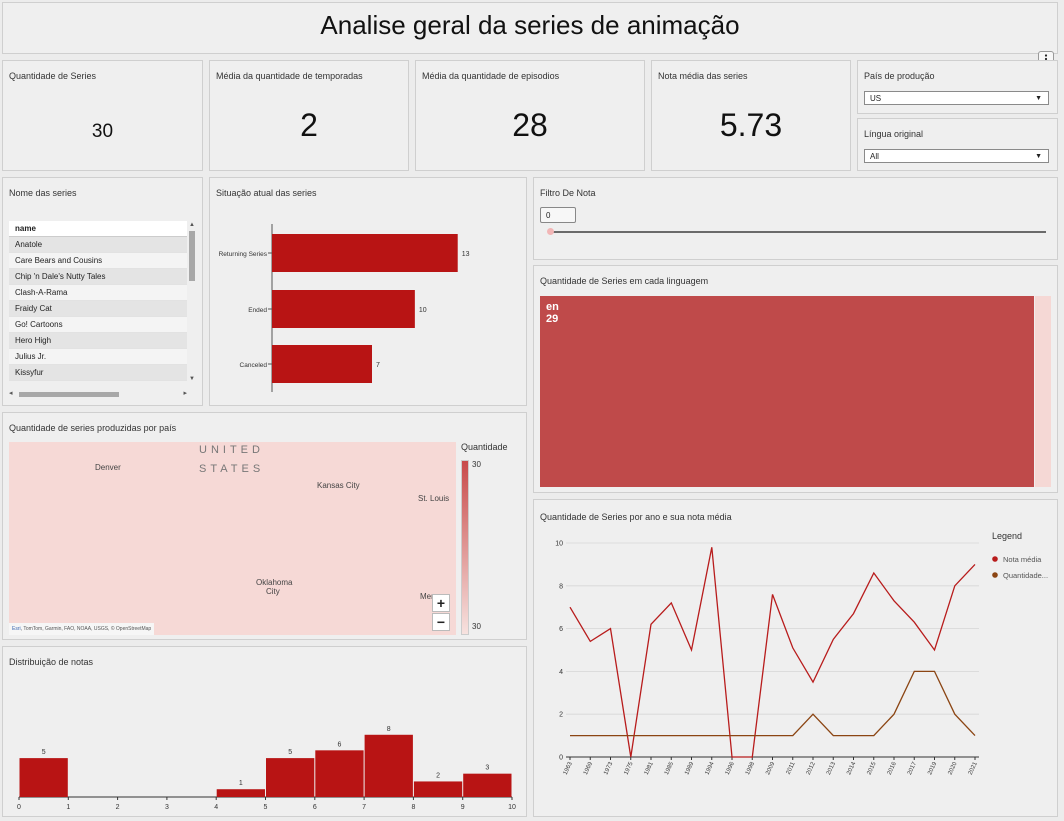  What do you see at coordinates (956, 156) in the screenshot?
I see `language-select: All ▼` at bounding box center [956, 156].